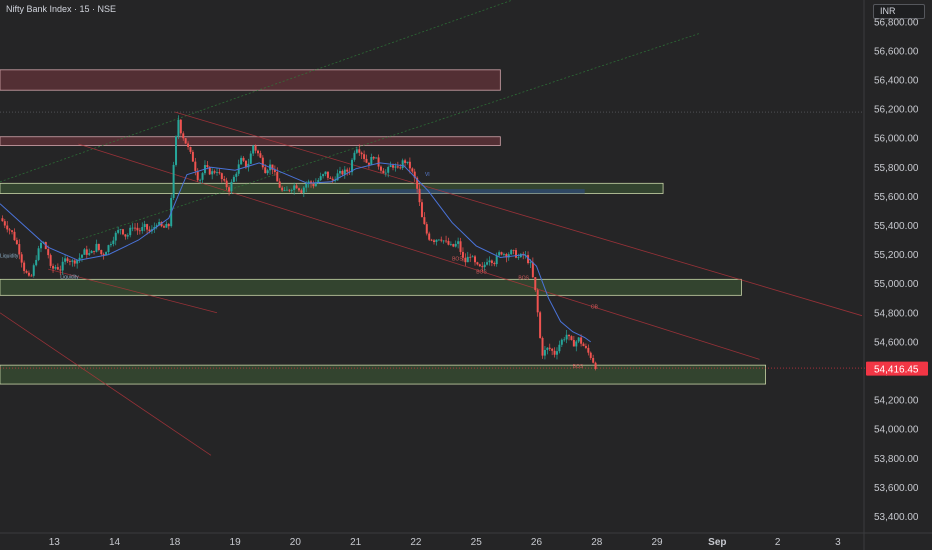  What do you see at coordinates (296, 542) in the screenshot?
I see `time-tick-label: 20` at bounding box center [296, 542].